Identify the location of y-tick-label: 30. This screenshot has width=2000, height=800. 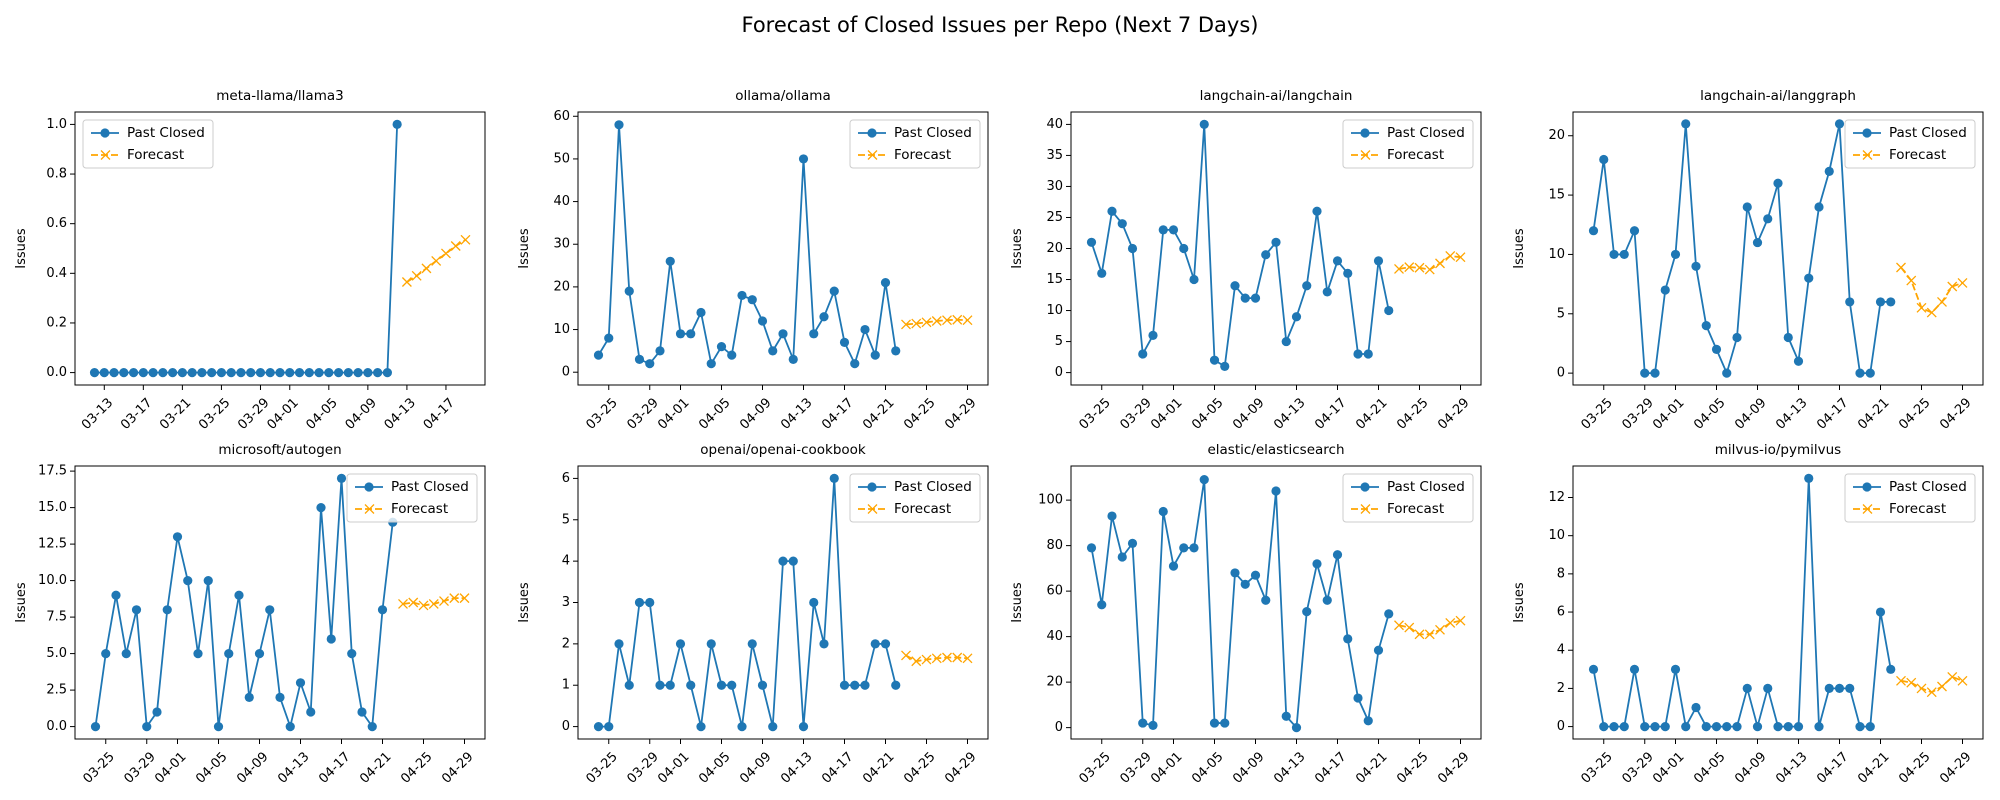
(561, 244).